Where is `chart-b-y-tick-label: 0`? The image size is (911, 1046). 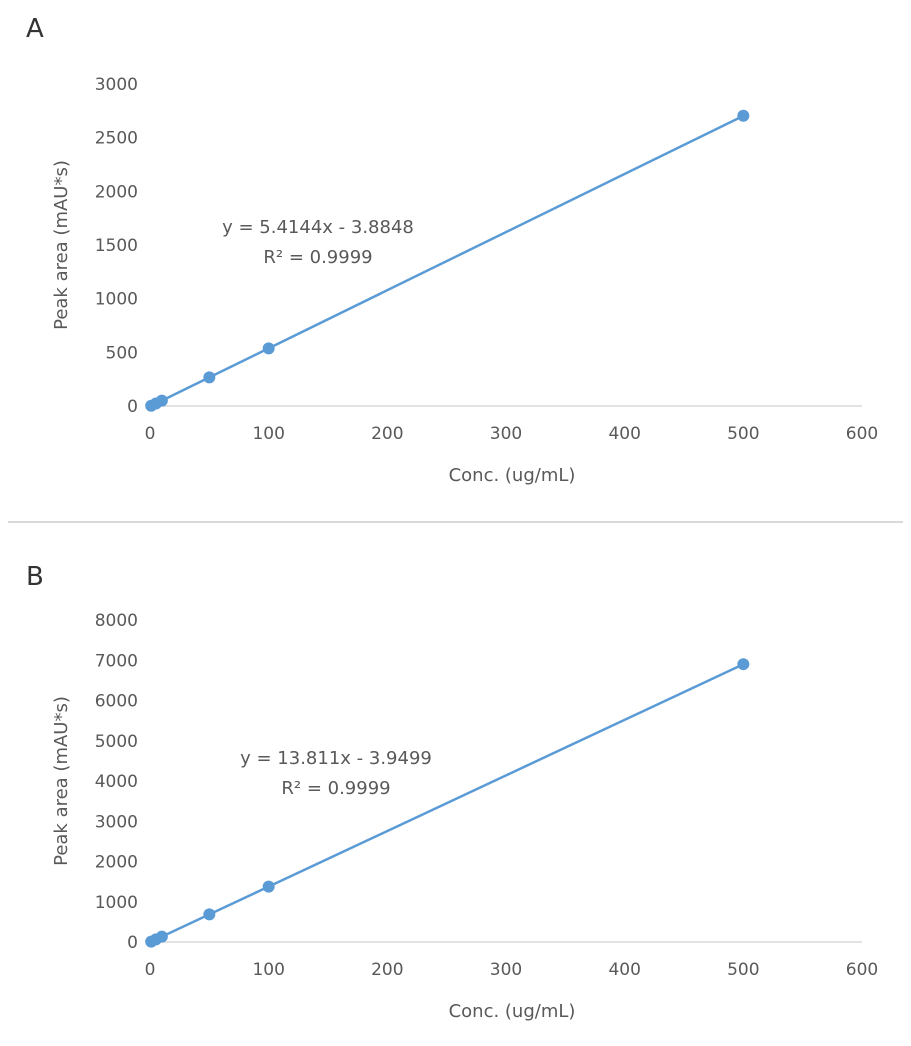 chart-b-y-tick-label: 0 is located at coordinates (132, 943).